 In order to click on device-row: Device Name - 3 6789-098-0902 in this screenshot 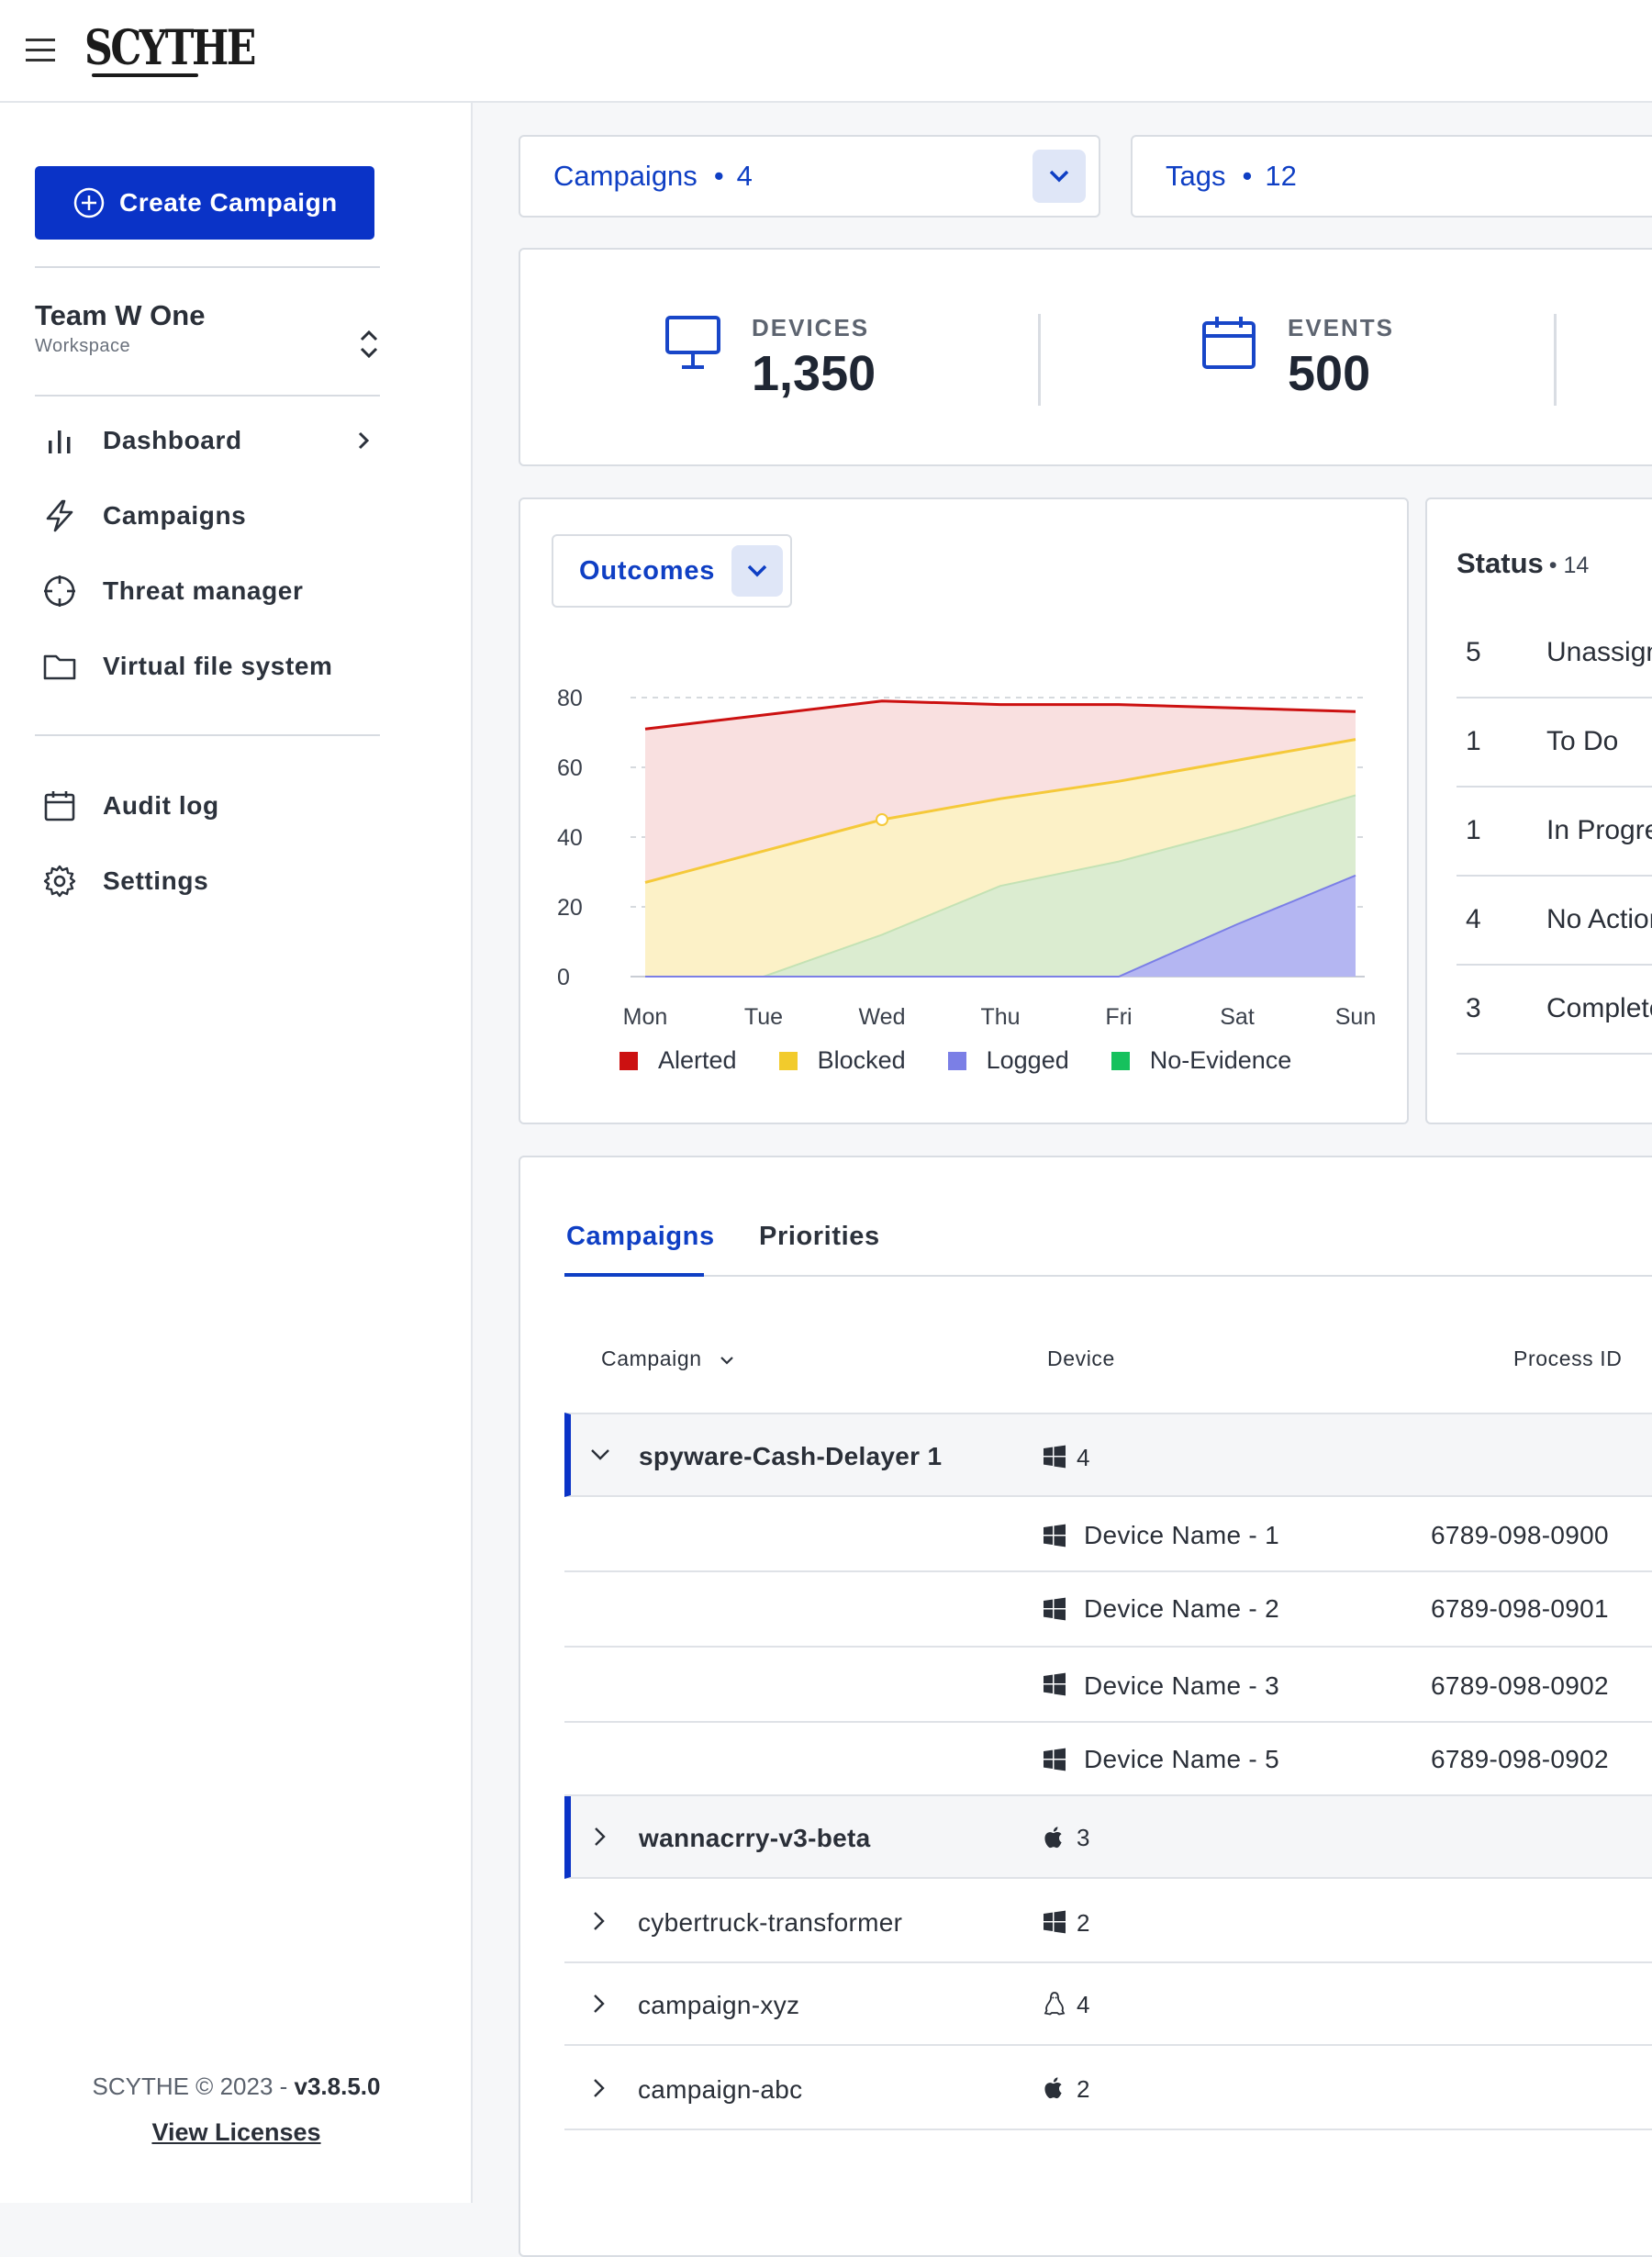, I will do `click(1108, 1685)`.